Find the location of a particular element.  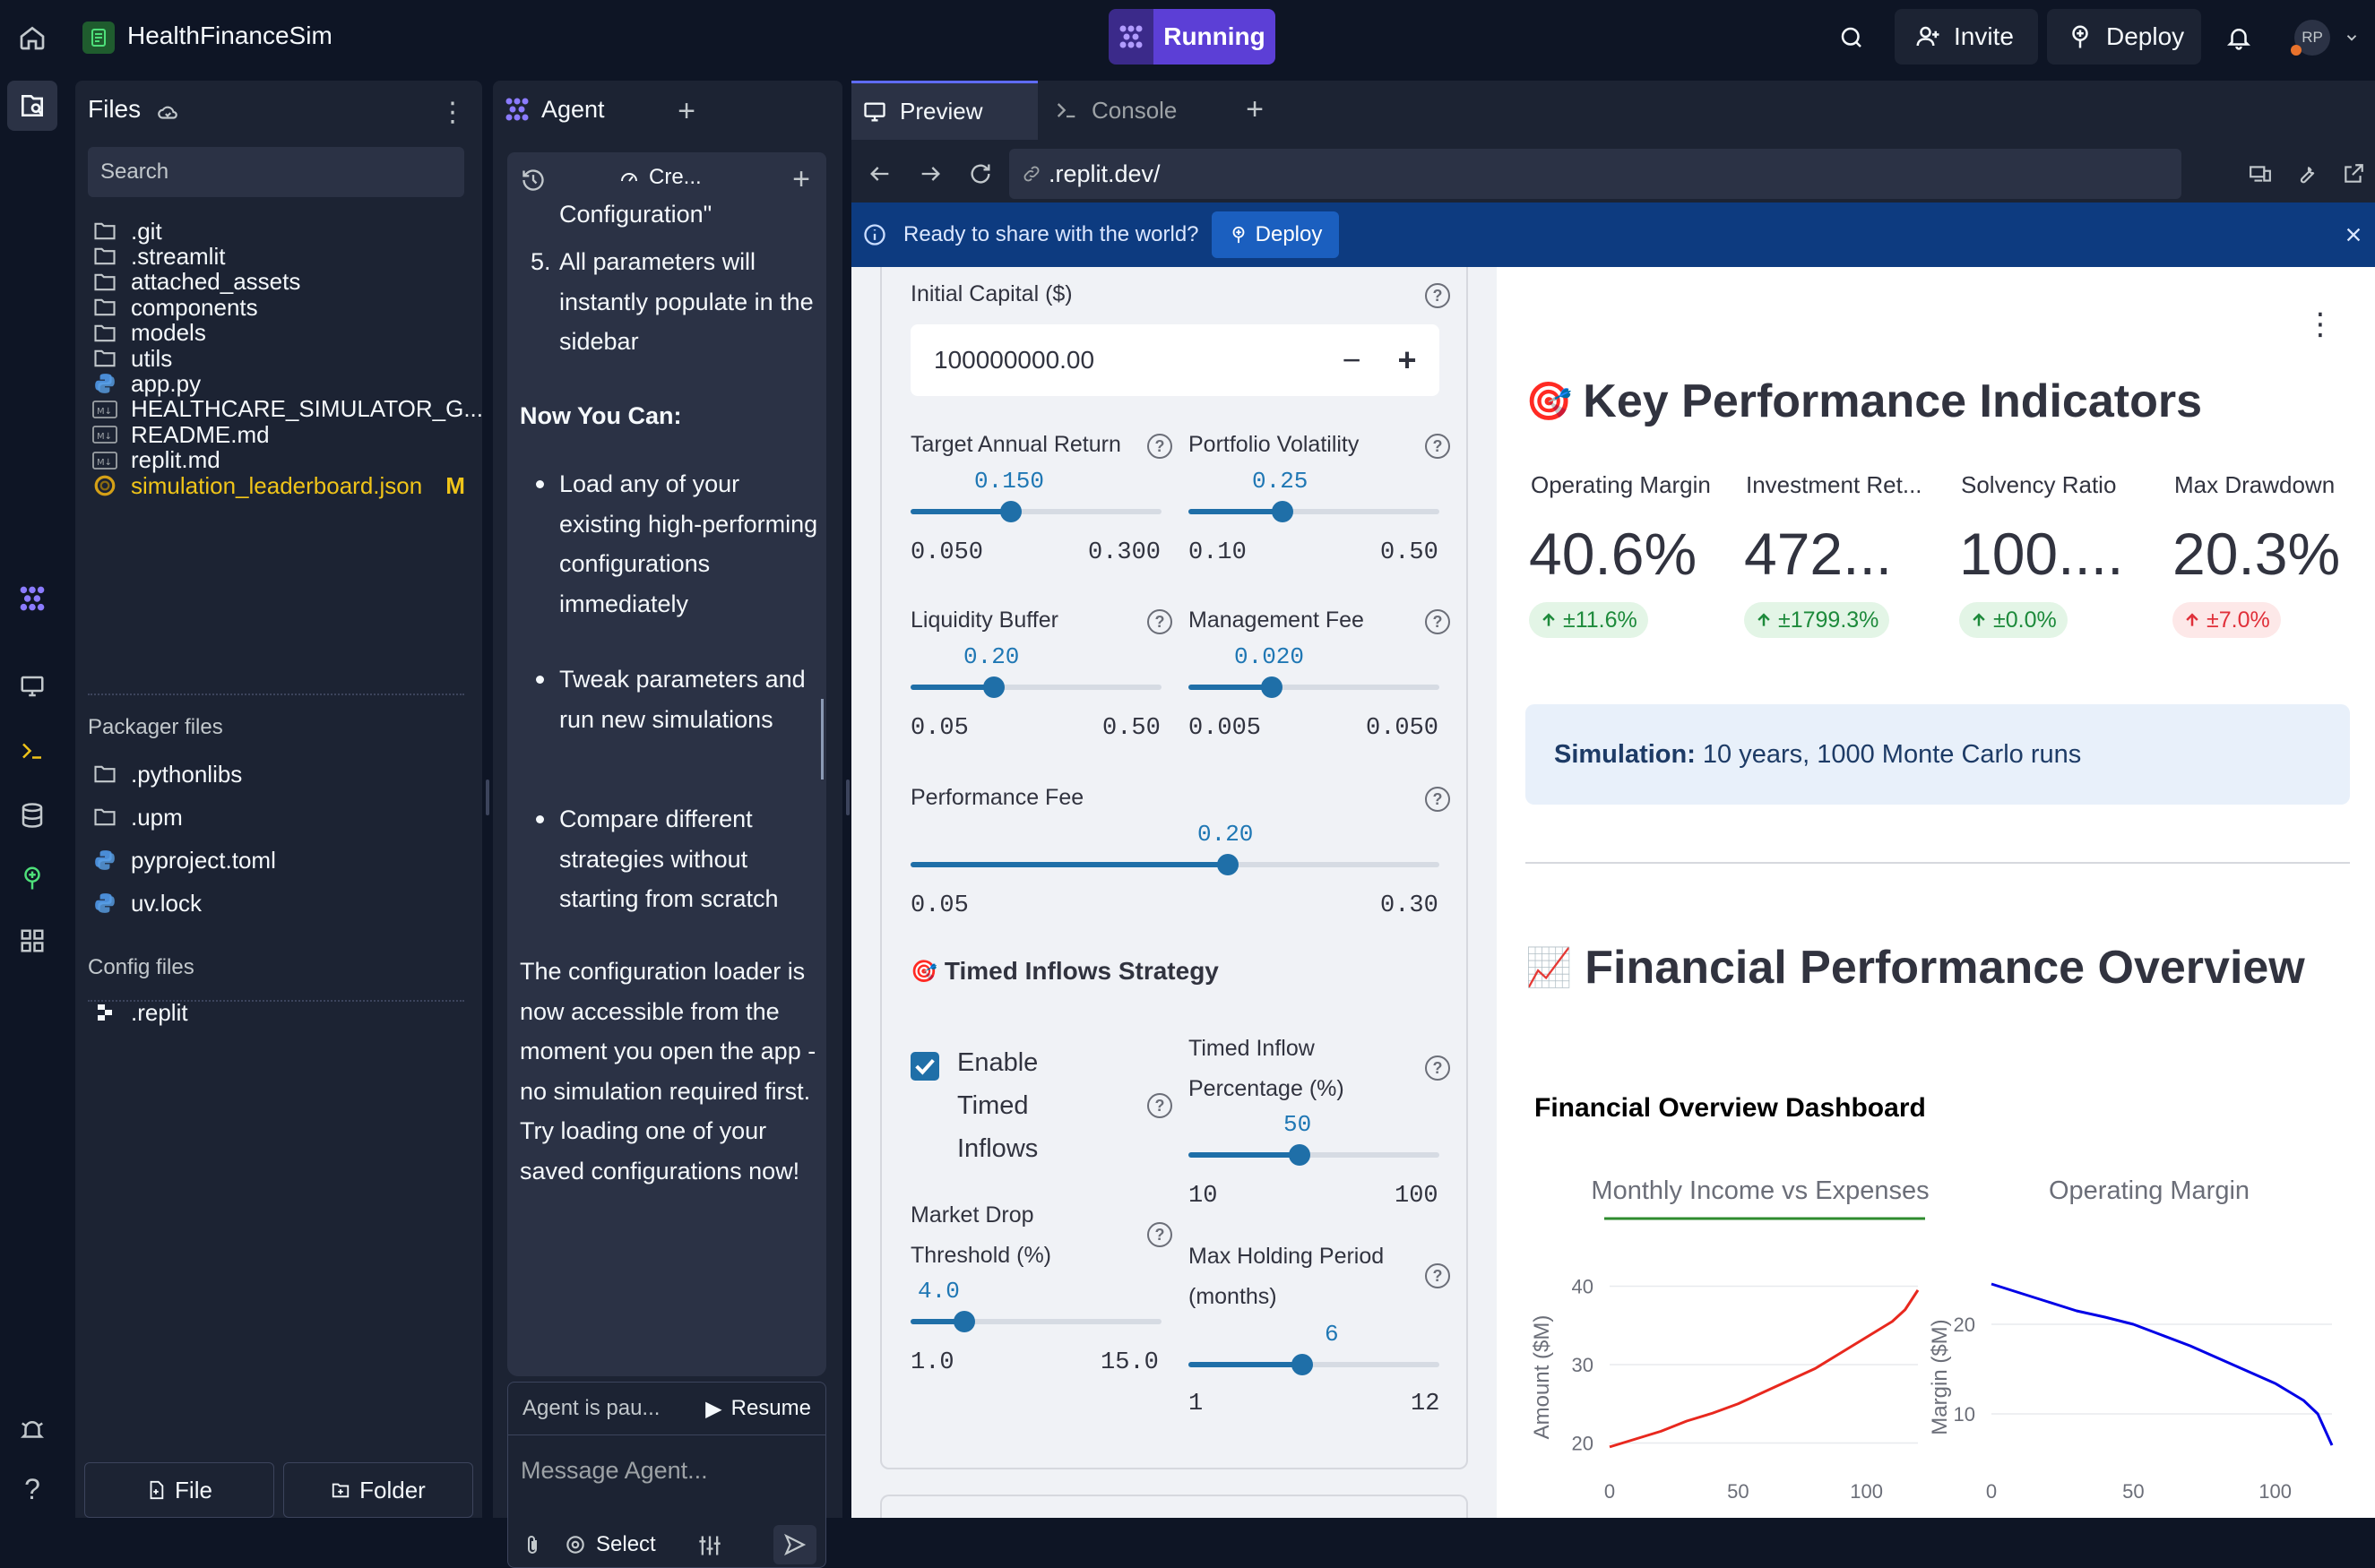

file-tree-item: .pythonlibs is located at coordinates (166, 774).